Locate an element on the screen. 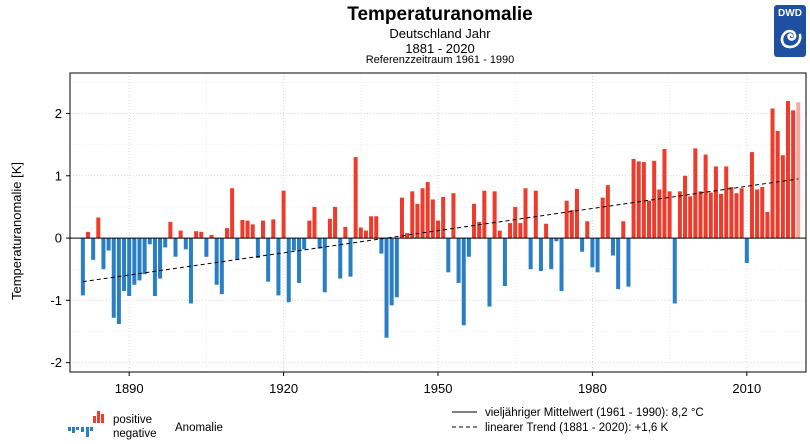  bar-2005 is located at coordinates (721, 216).